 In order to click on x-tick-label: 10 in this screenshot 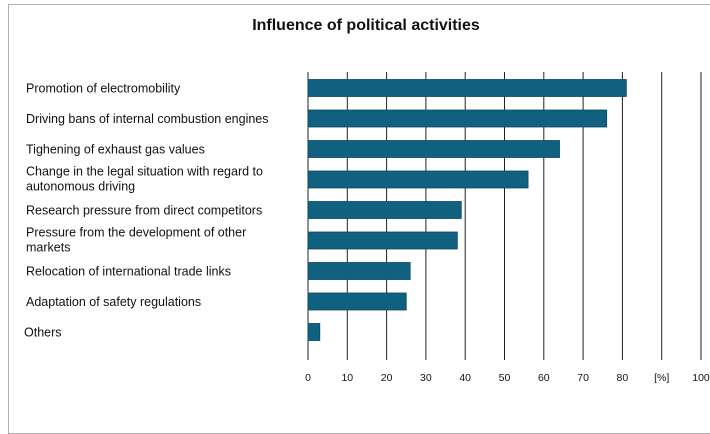, I will do `click(347, 378)`.